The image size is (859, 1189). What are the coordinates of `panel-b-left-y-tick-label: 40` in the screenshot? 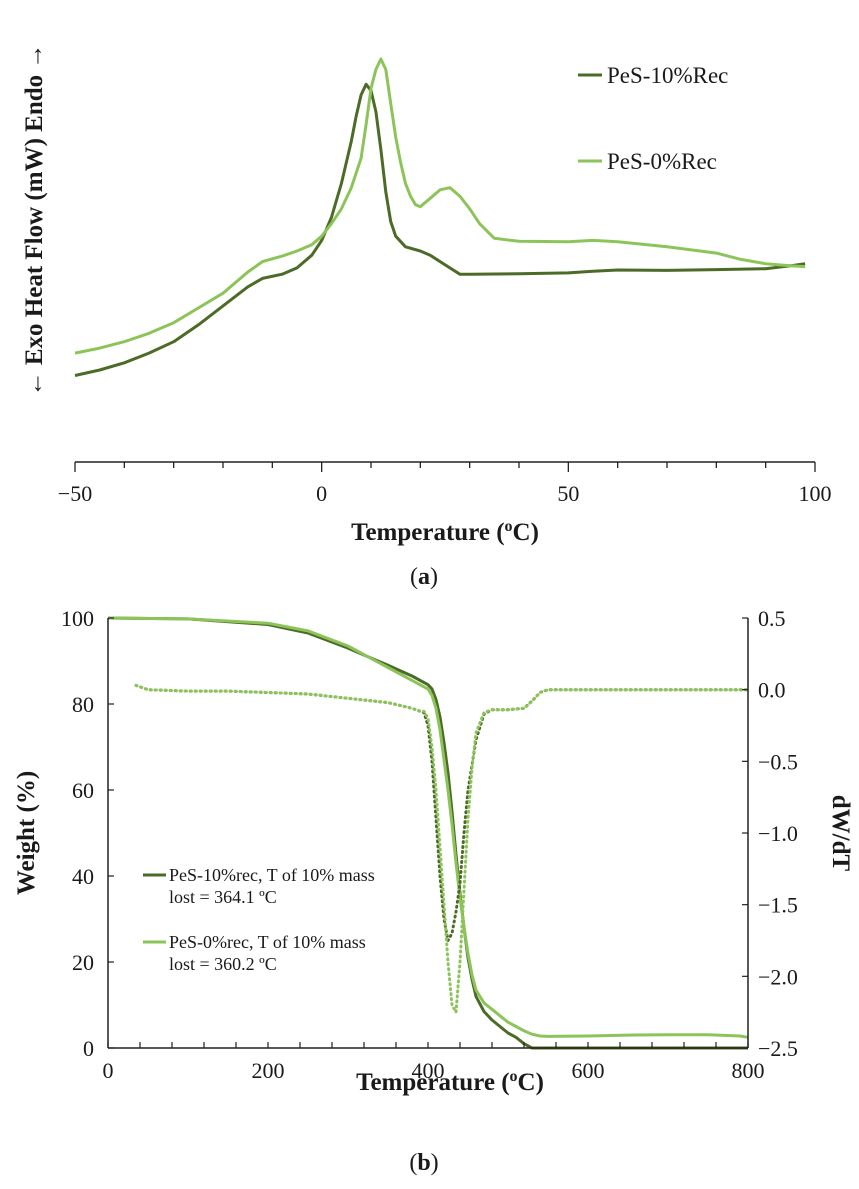 It's located at (83, 876).